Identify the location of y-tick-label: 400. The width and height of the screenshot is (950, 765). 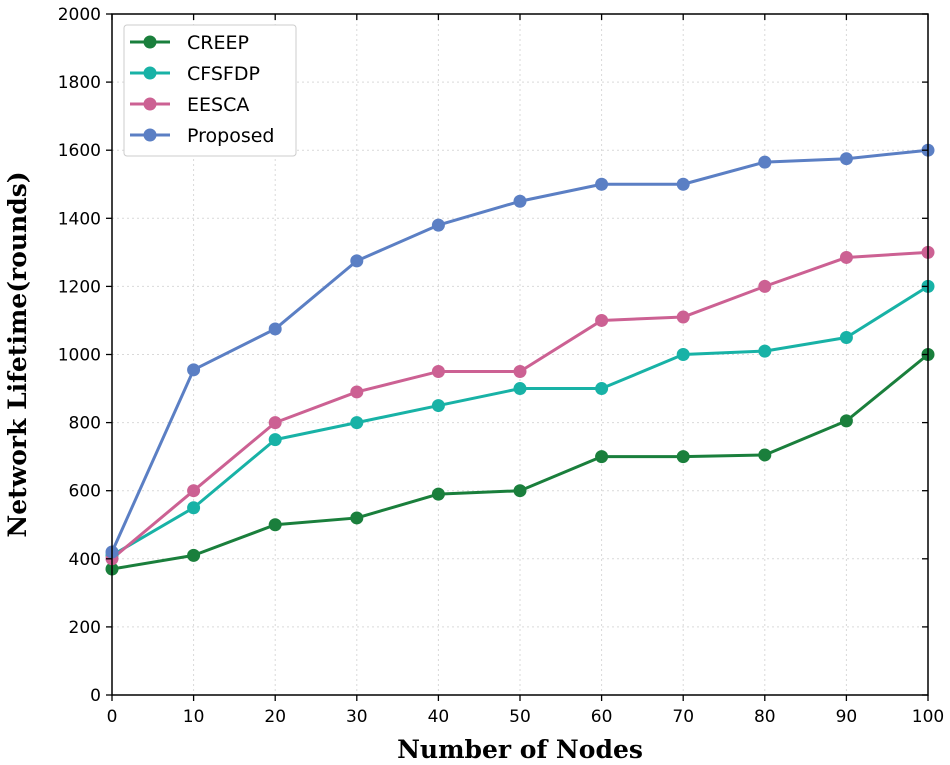
(85, 560).